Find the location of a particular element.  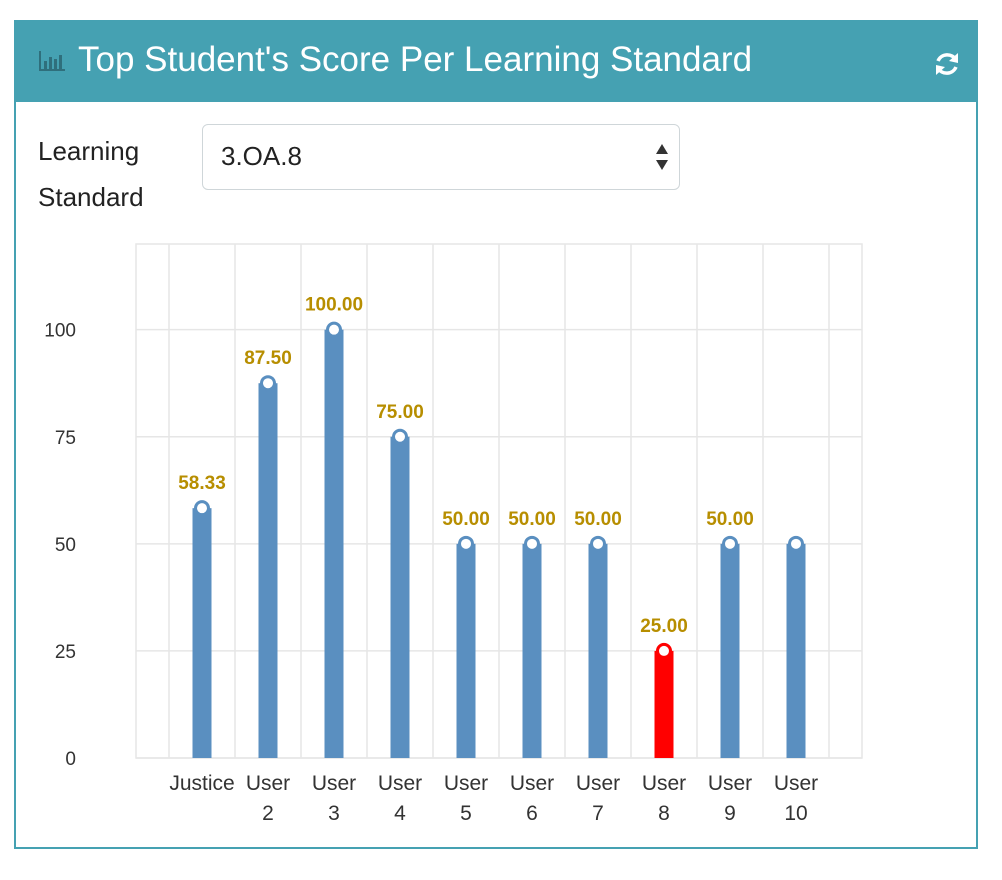

x-tick-label: 9 is located at coordinates (730, 813).